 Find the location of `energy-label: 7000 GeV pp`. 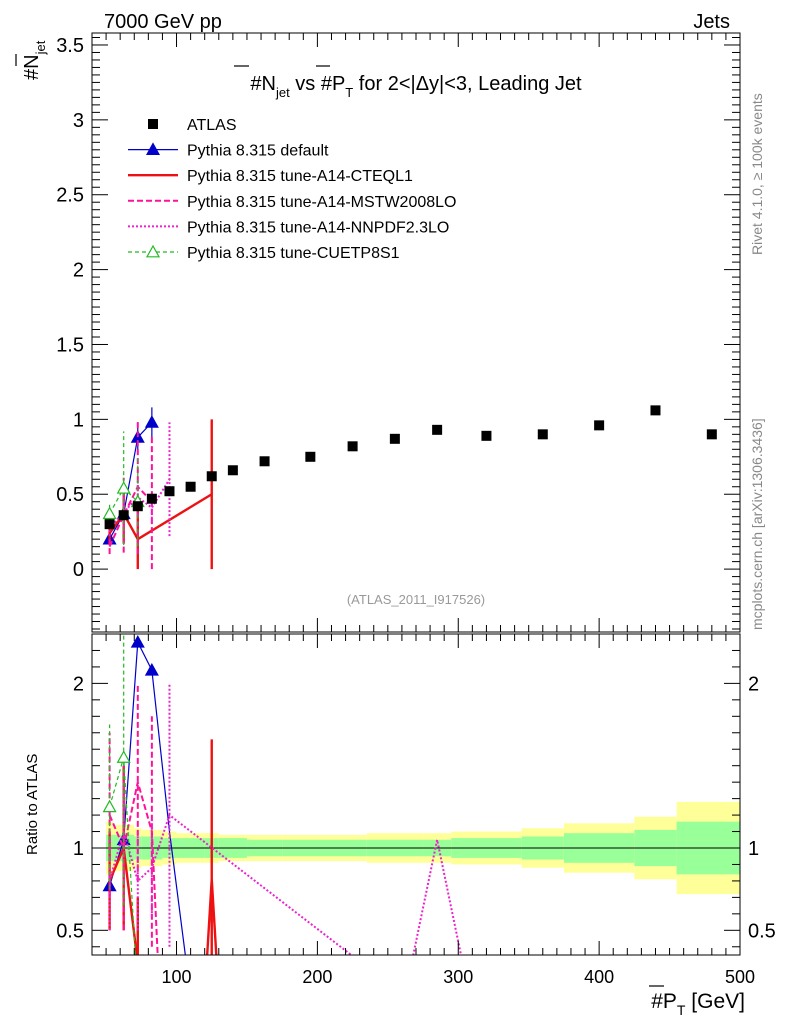

energy-label: 7000 GeV pp is located at coordinates (163, 22).